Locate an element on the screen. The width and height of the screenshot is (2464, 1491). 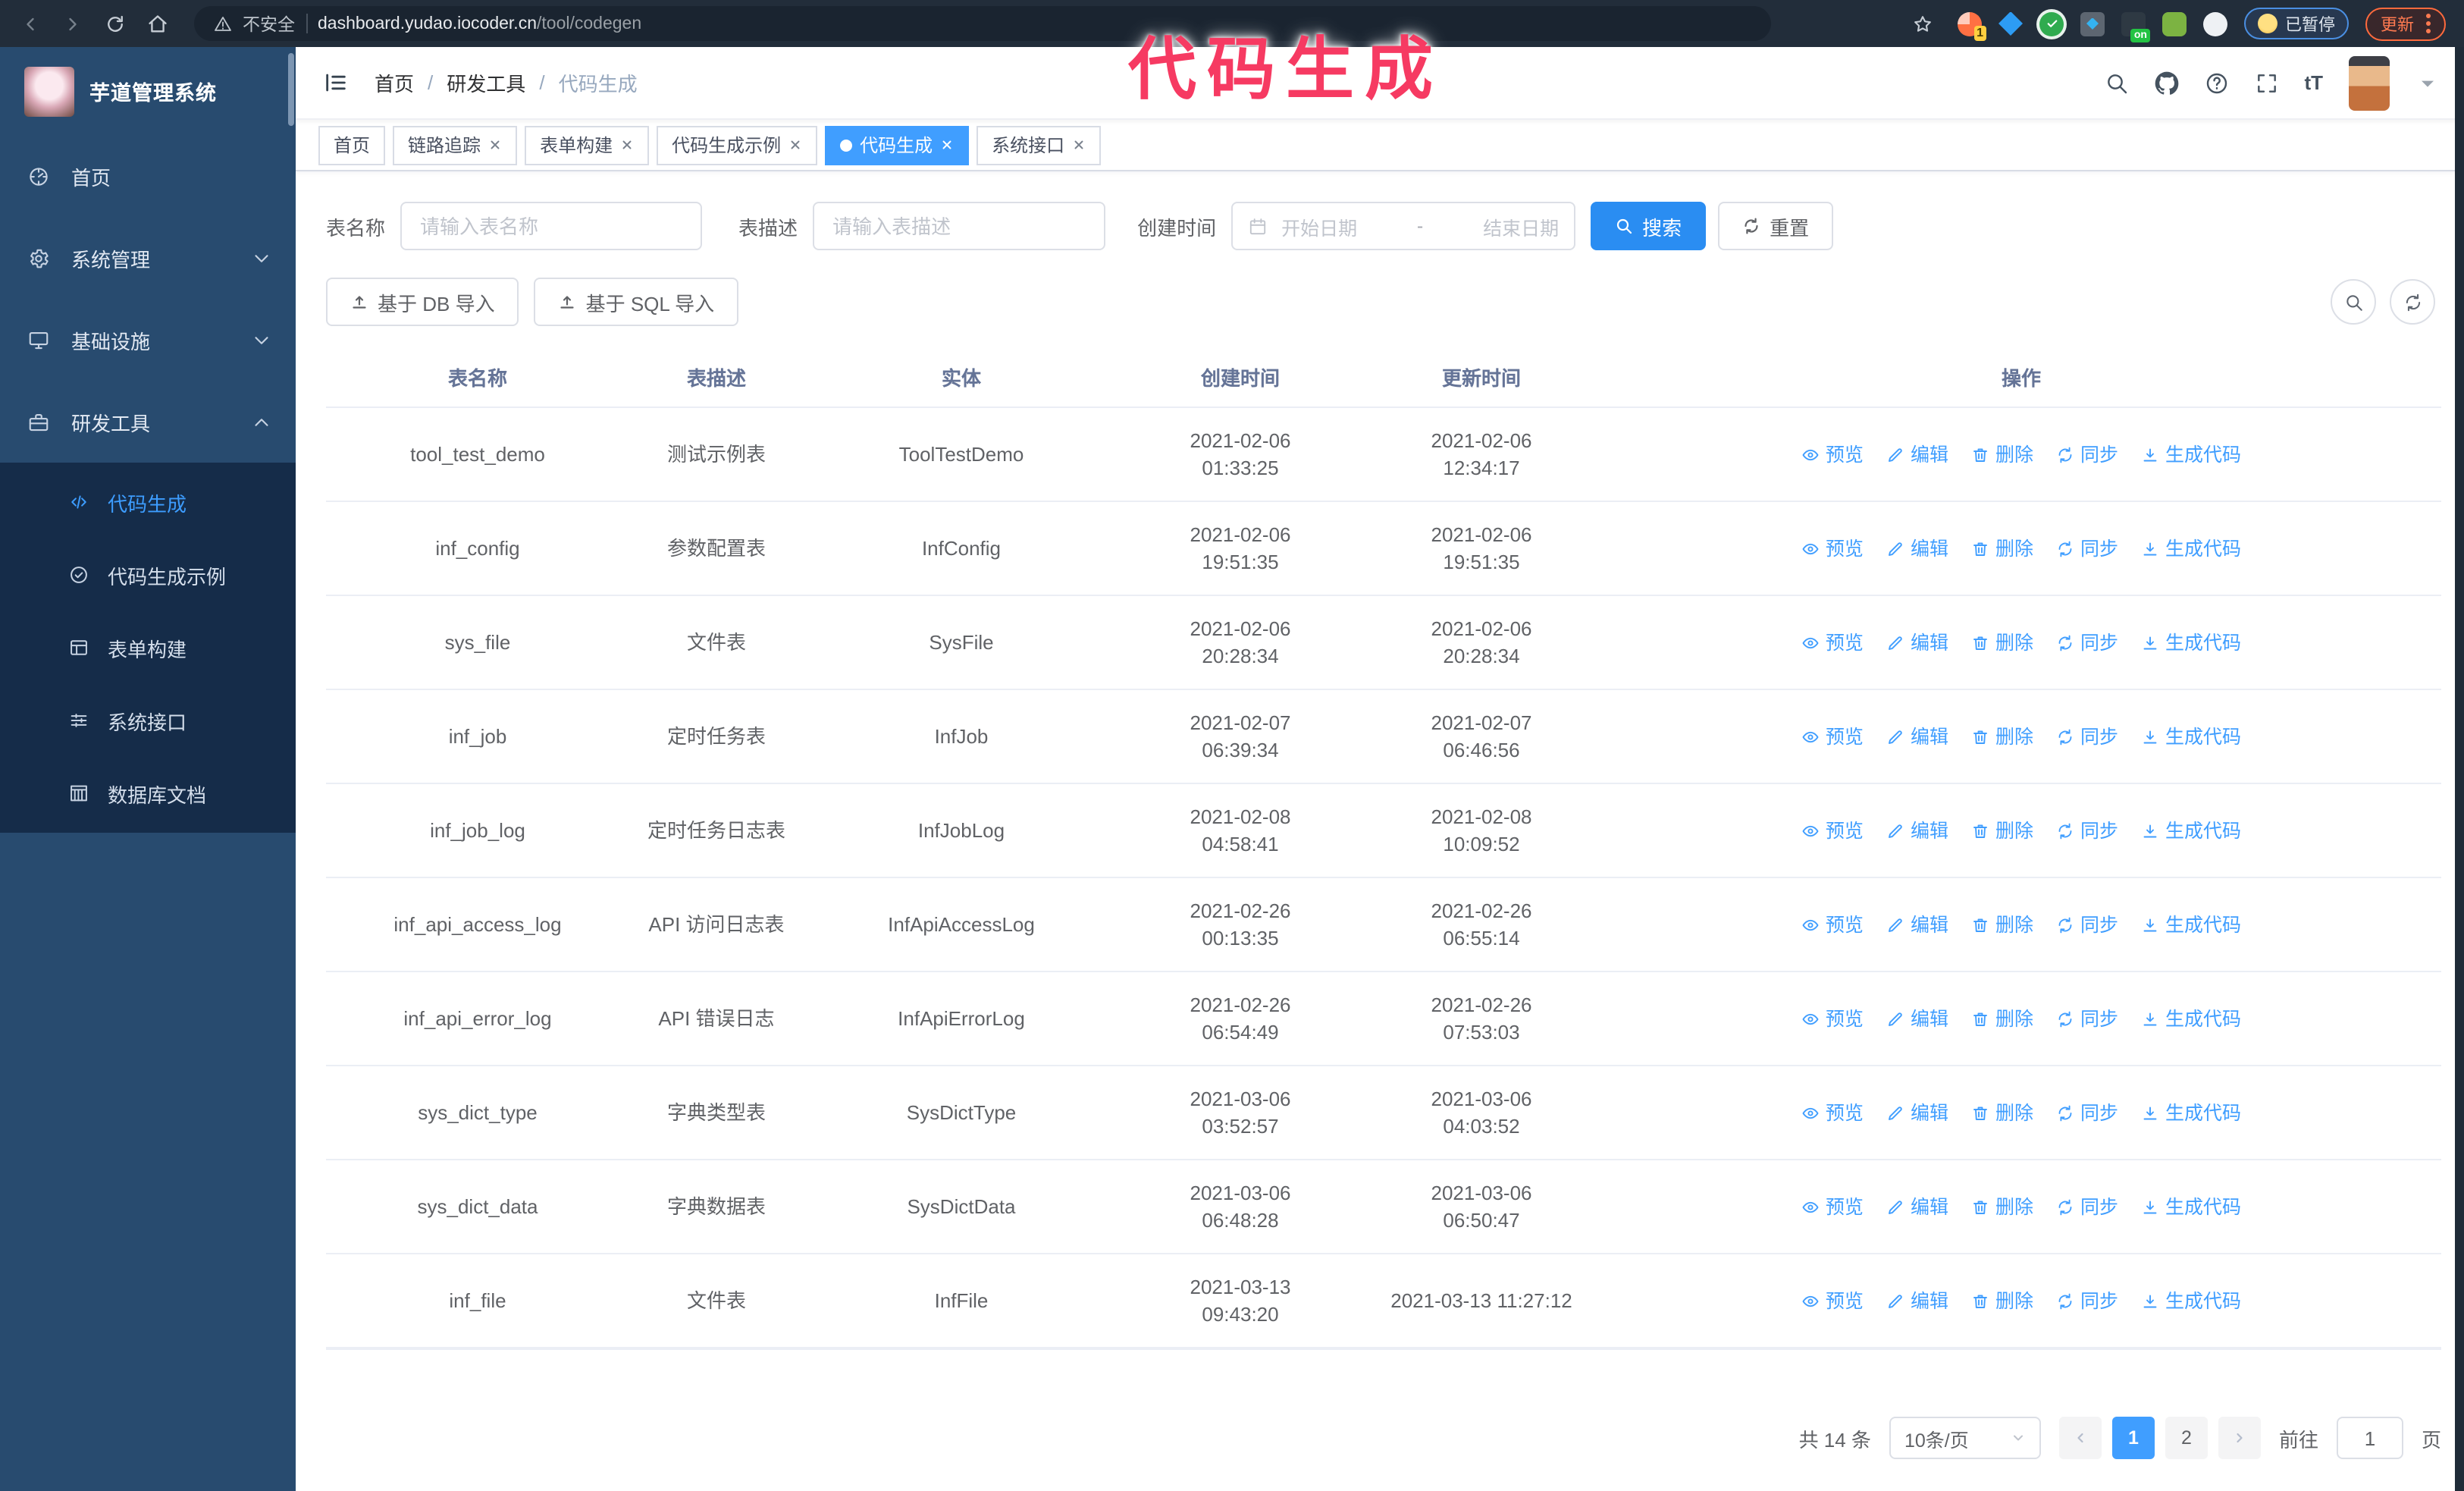
next-page-button is located at coordinates (2240, 1438).